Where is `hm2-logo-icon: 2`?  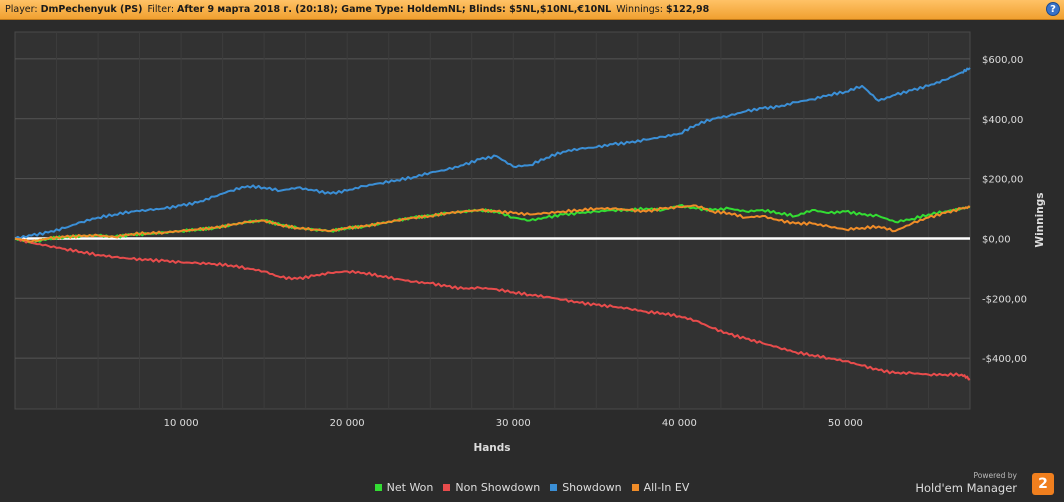
hm2-logo-icon: 2 is located at coordinates (1043, 484).